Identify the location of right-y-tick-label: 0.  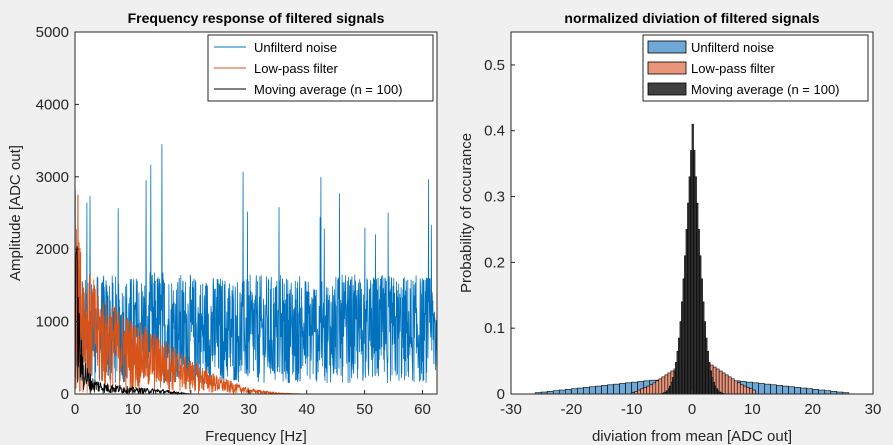
(501, 394).